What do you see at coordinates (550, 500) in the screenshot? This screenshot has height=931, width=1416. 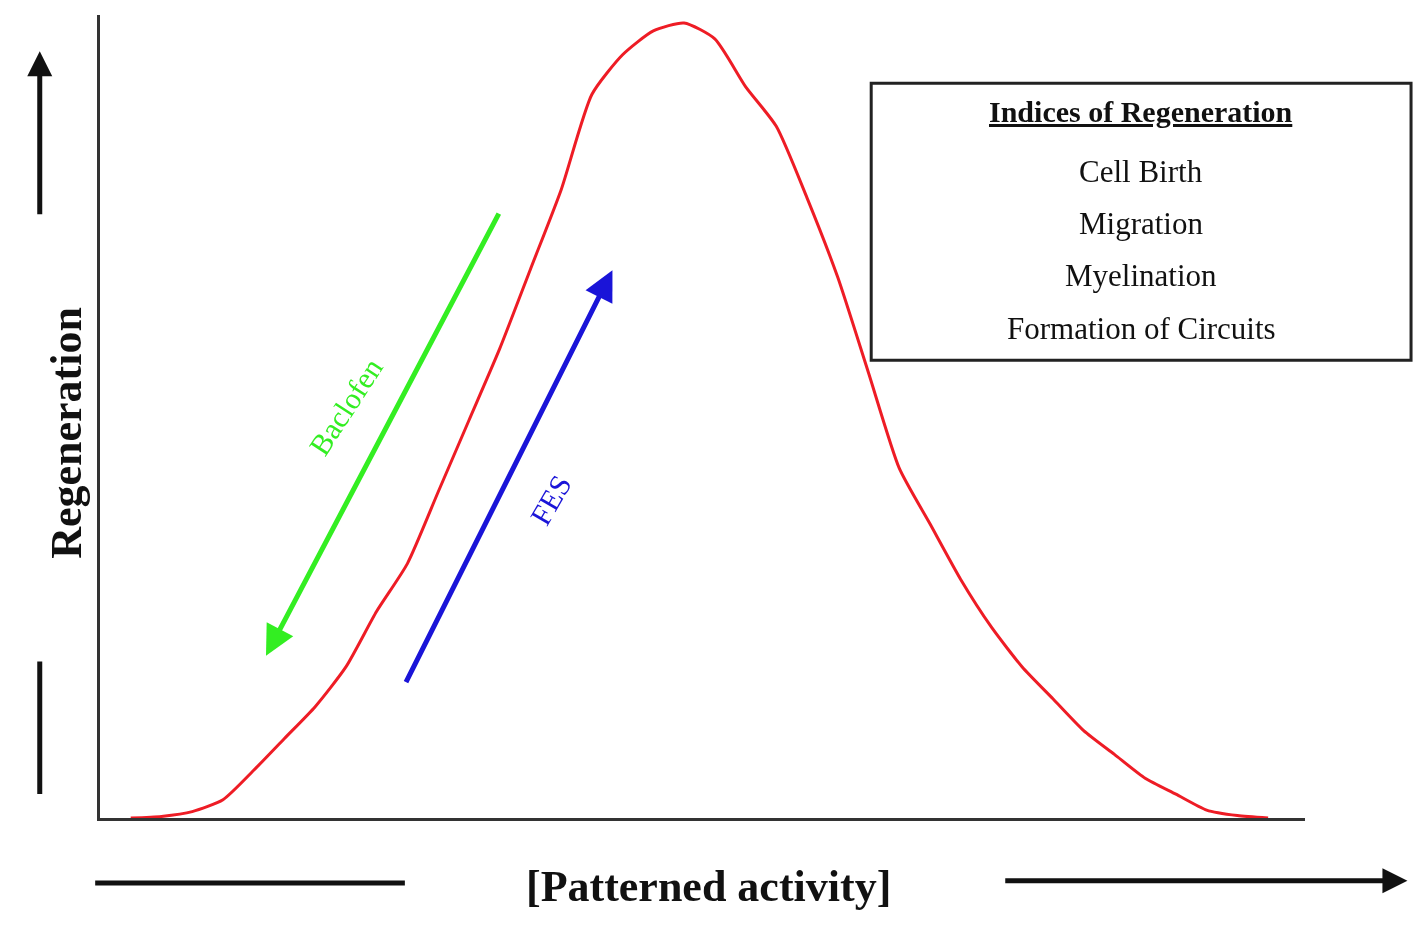 I see `annotation: FES` at bounding box center [550, 500].